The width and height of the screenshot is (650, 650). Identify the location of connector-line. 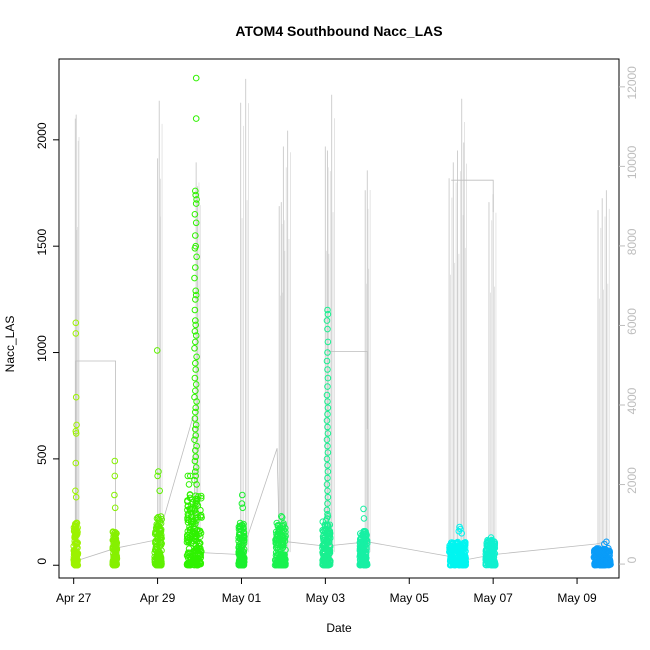
(472, 196).